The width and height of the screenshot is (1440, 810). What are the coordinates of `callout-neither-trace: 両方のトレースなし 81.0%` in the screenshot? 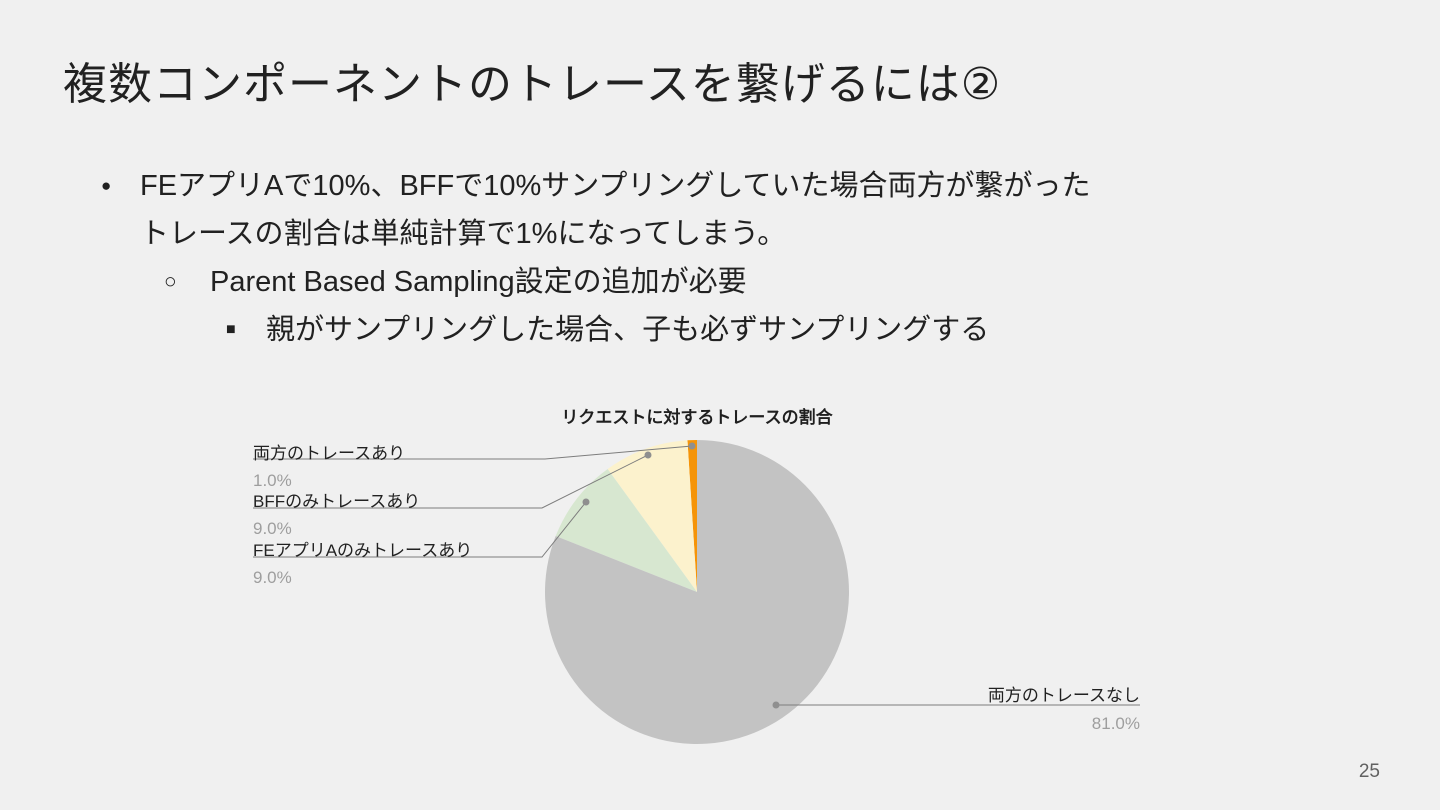 It's located at (990, 707).